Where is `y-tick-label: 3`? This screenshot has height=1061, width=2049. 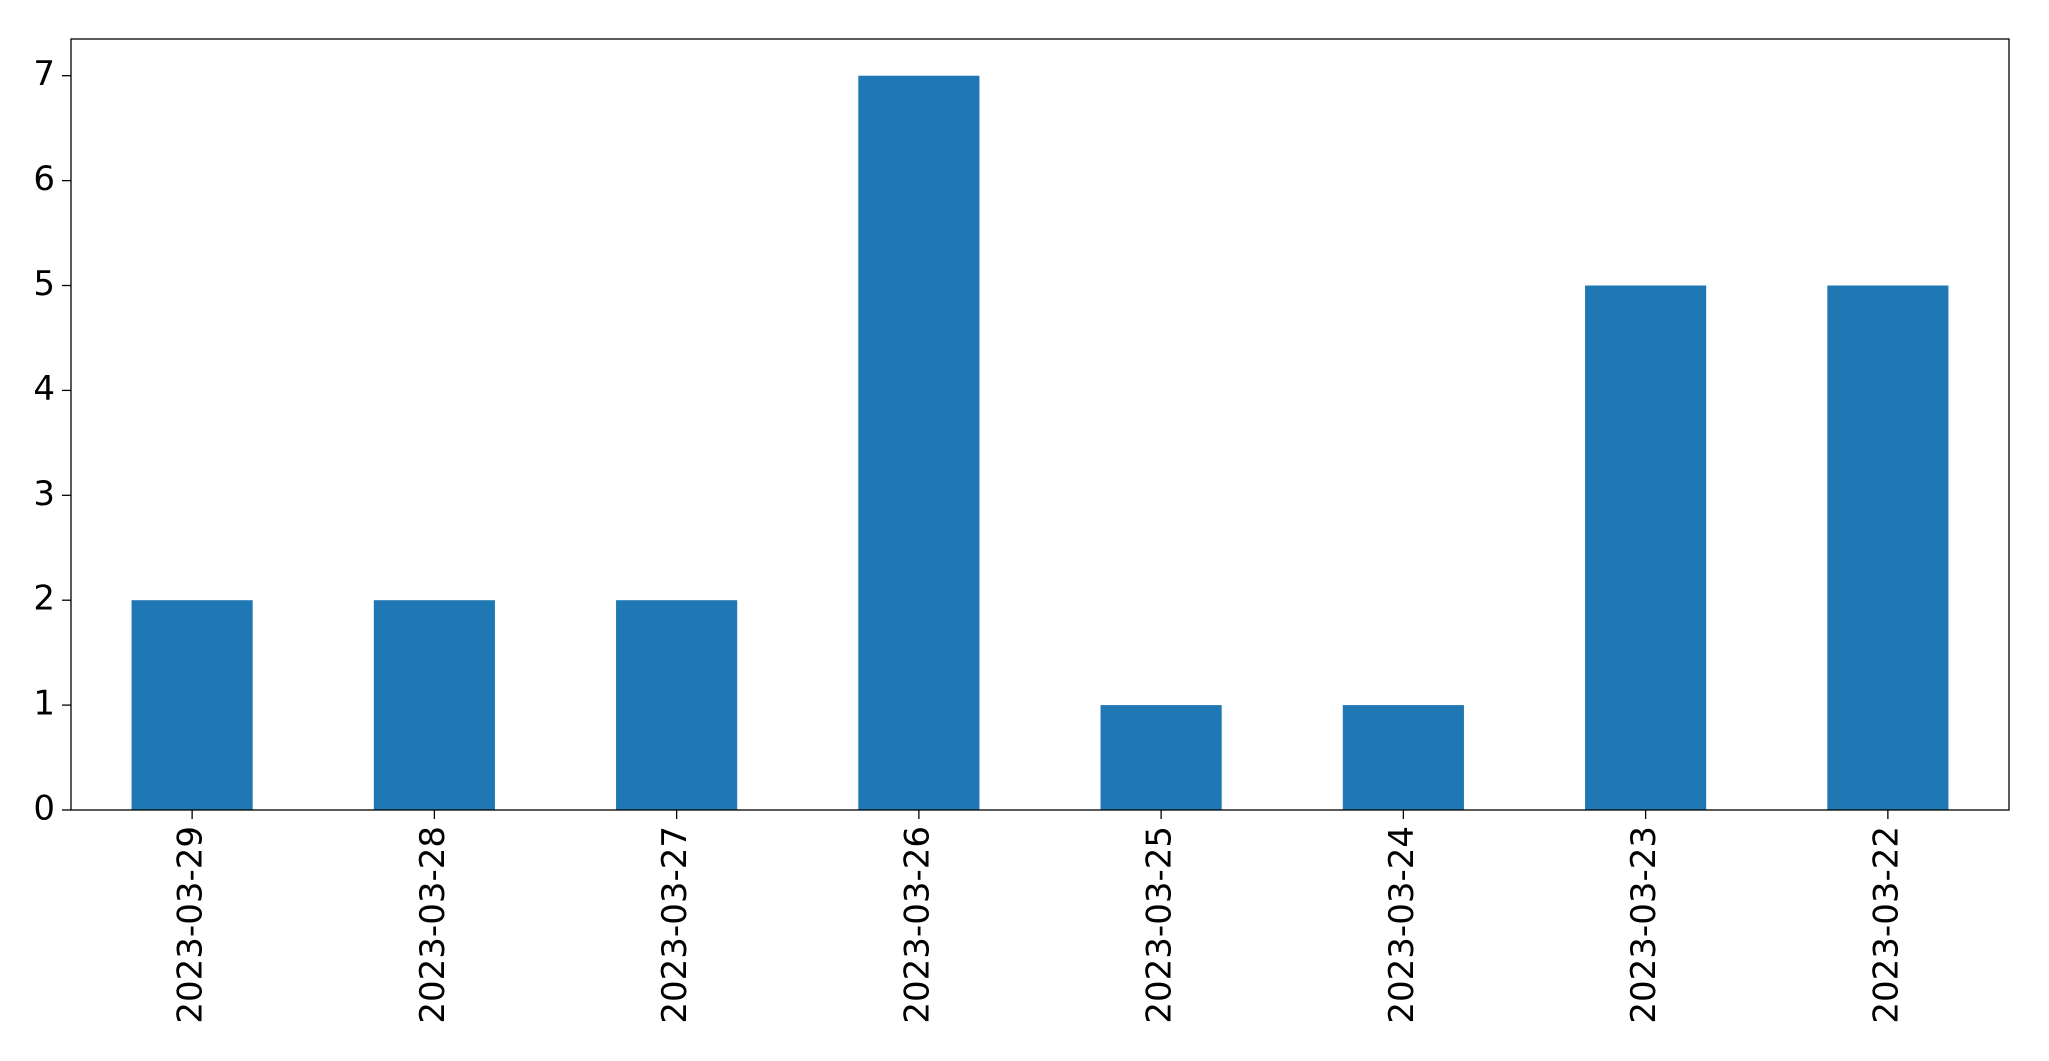 y-tick-label: 3 is located at coordinates (44, 494).